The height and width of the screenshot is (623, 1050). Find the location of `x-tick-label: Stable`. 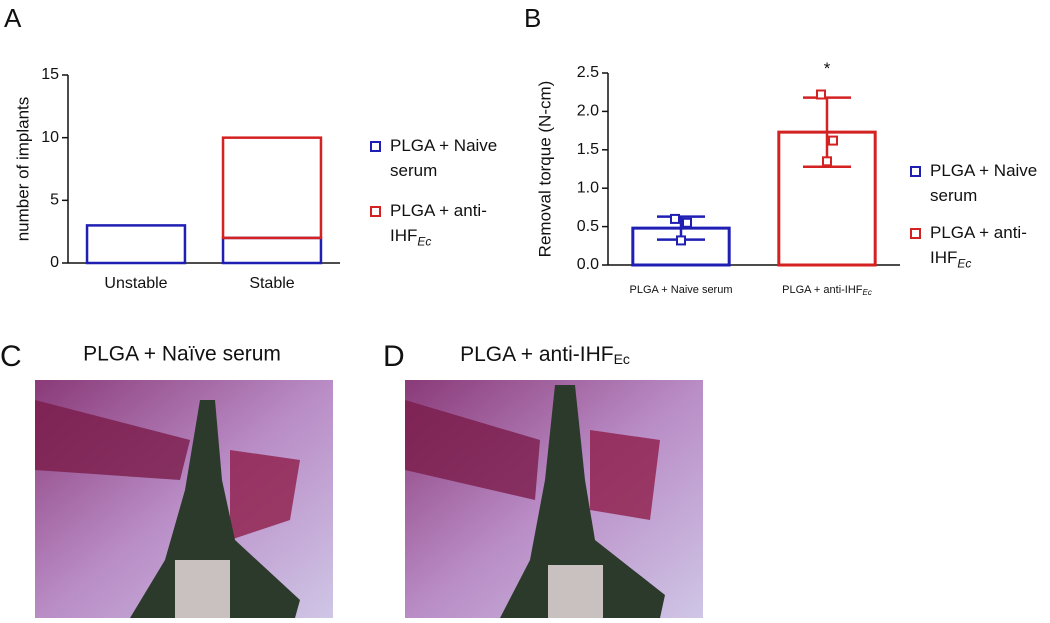

x-tick-label: Stable is located at coordinates (271, 283).